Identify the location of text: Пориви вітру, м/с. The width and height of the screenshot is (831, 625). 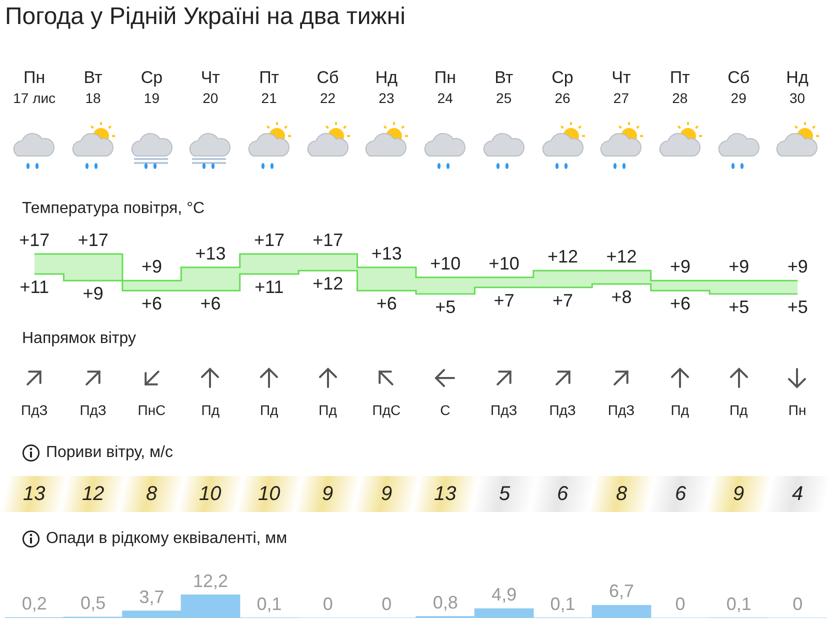
(109, 453).